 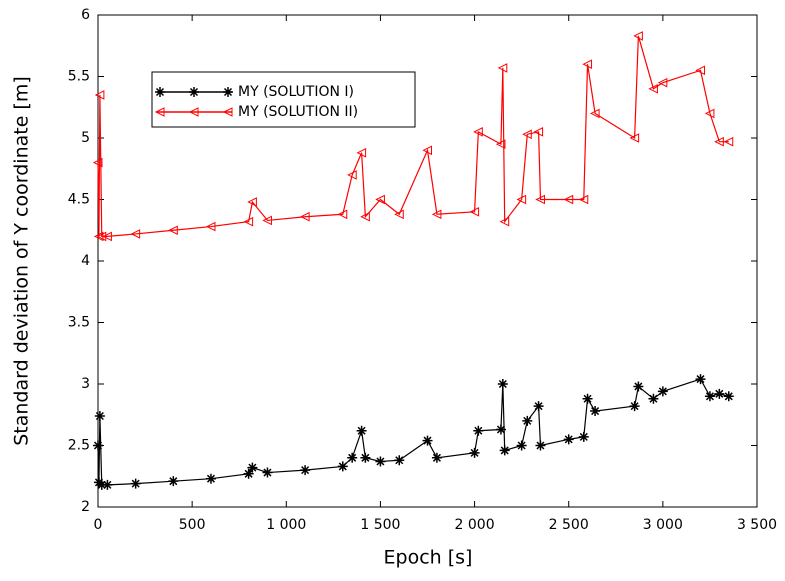 What do you see at coordinates (79, 323) in the screenshot?
I see `y-tick-label: 3.5` at bounding box center [79, 323].